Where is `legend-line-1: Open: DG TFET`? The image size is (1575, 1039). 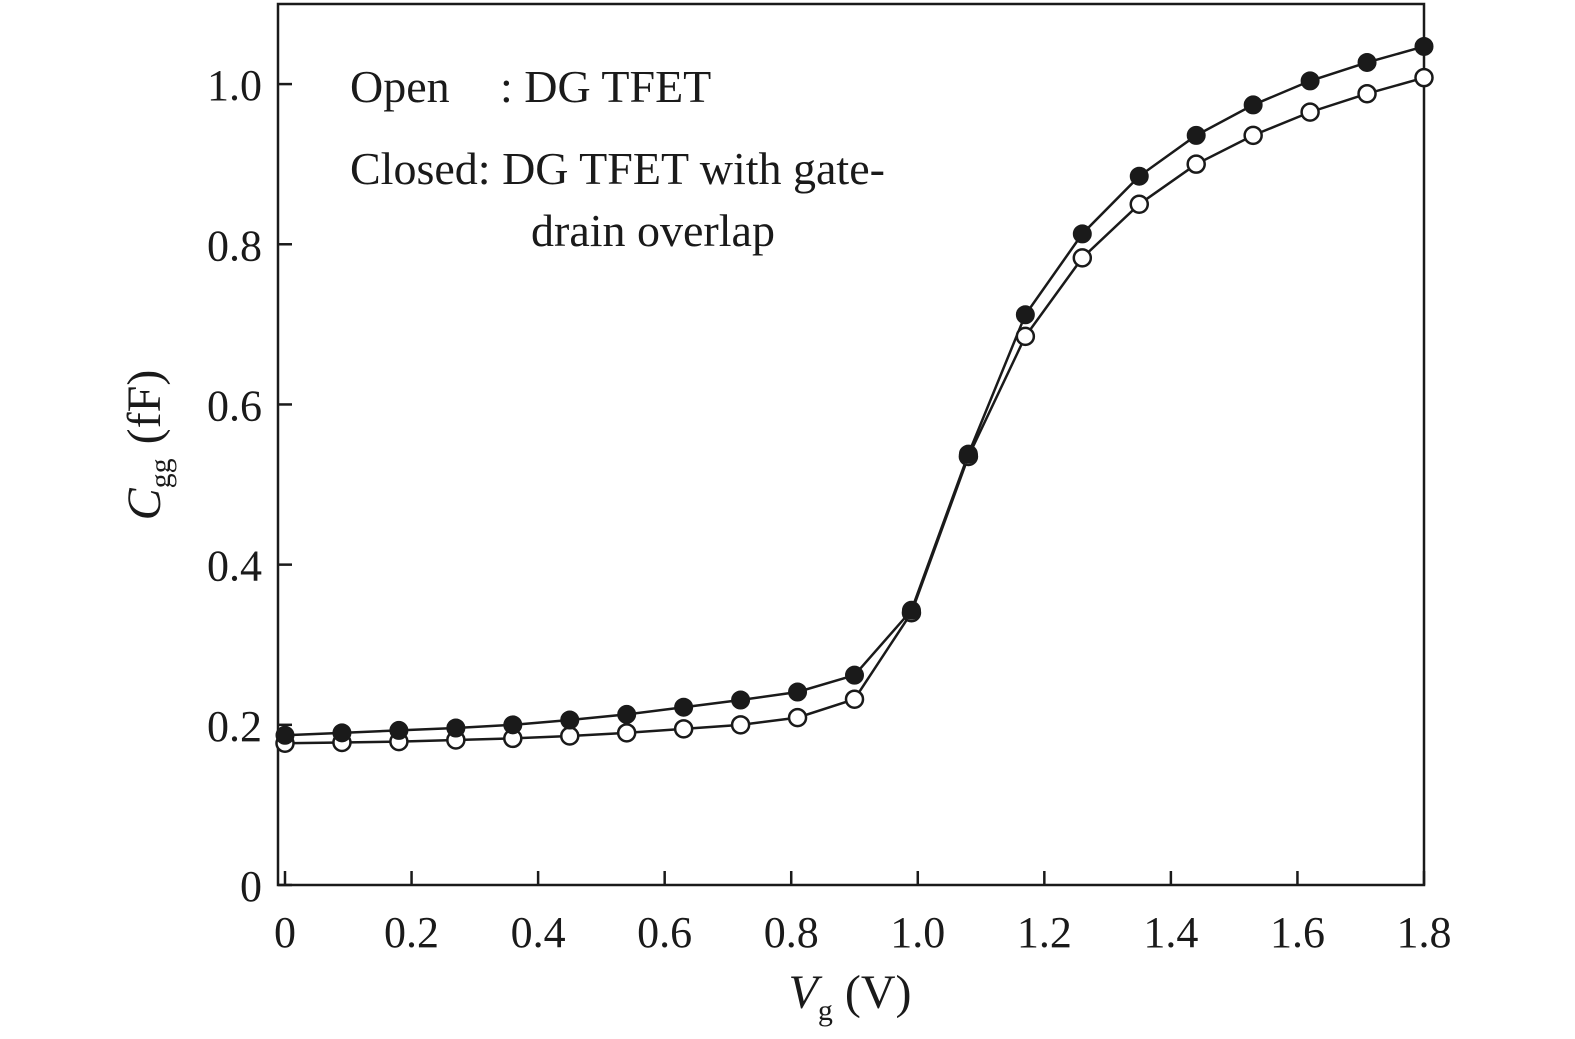
legend-line-1: Open: DG TFET is located at coordinates (530, 86).